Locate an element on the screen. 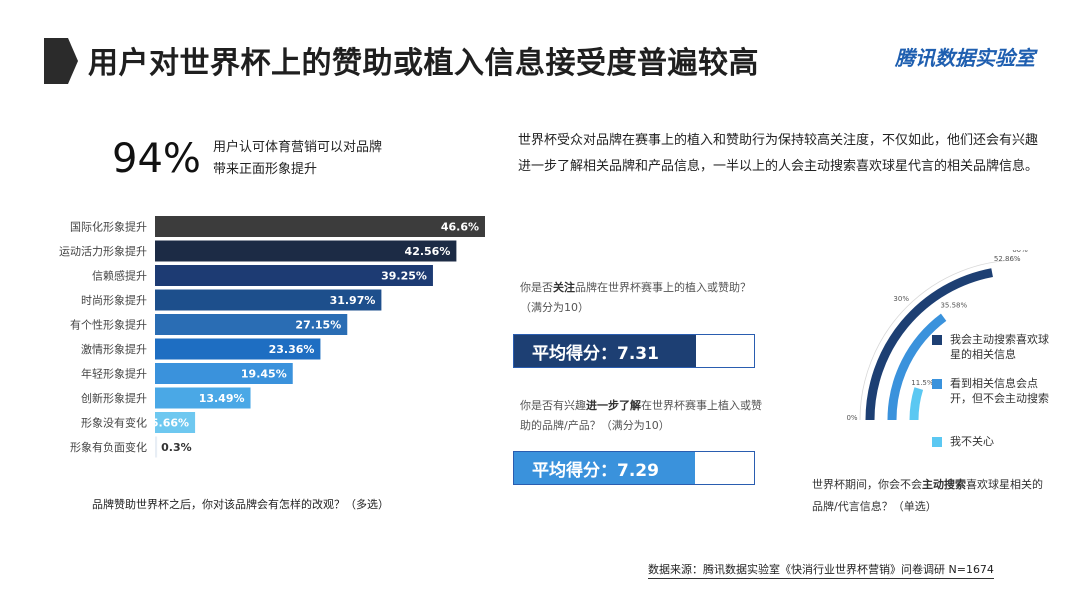 The height and width of the screenshot is (595, 1080). bar-category-label: 形象有负面变化 is located at coordinates (108, 447).